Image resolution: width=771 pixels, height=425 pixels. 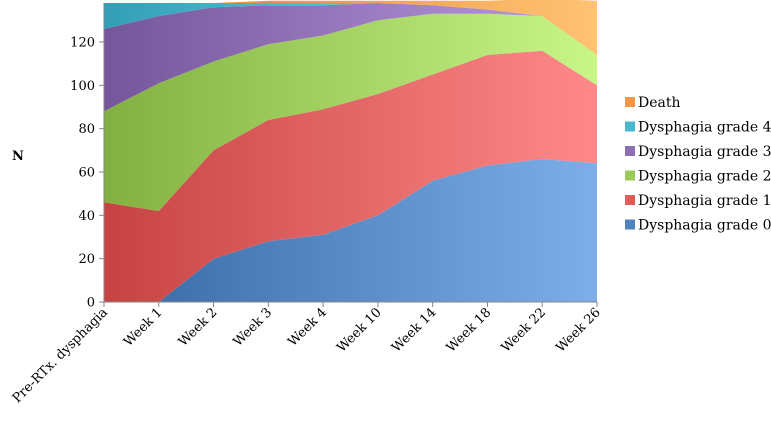 What do you see at coordinates (704, 177) in the screenshot?
I see `legend-label: Dysphagia grade 2` at bounding box center [704, 177].